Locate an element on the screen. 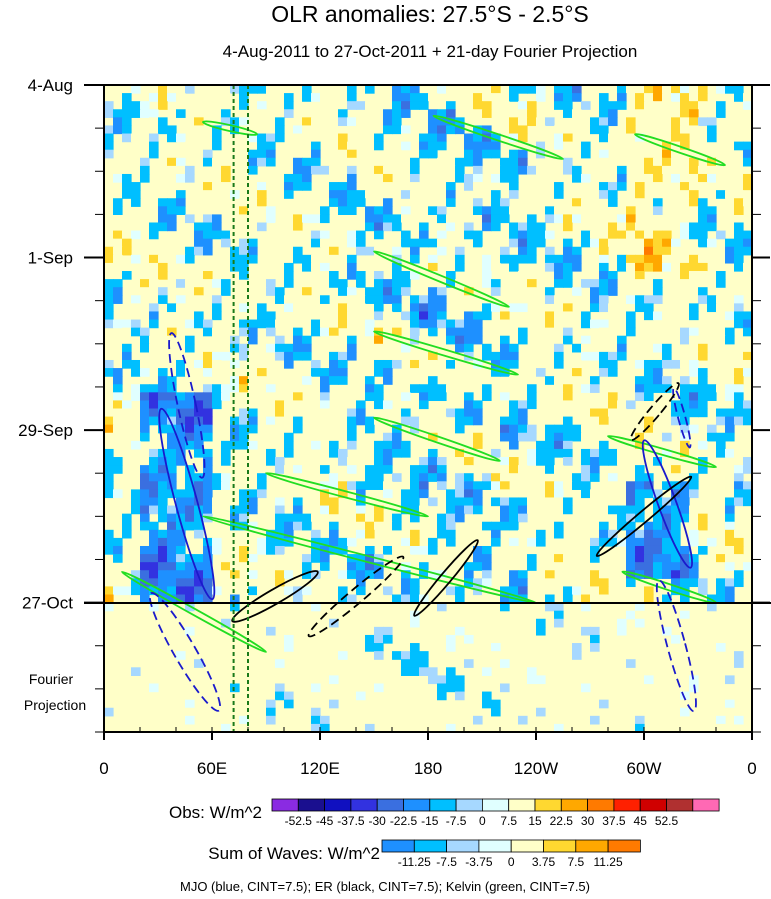 The image size is (771, 899). fourier-label-line2: Projection is located at coordinates (55, 705).